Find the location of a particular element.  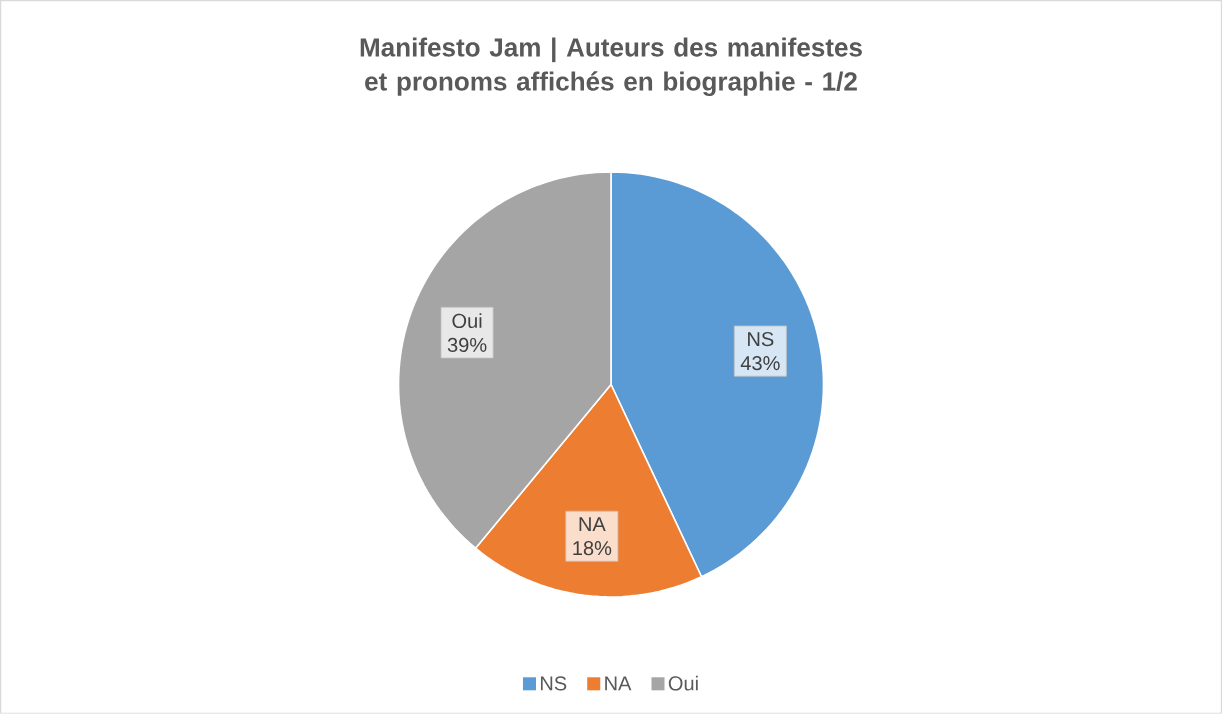

data-label: 18% is located at coordinates (592, 548).